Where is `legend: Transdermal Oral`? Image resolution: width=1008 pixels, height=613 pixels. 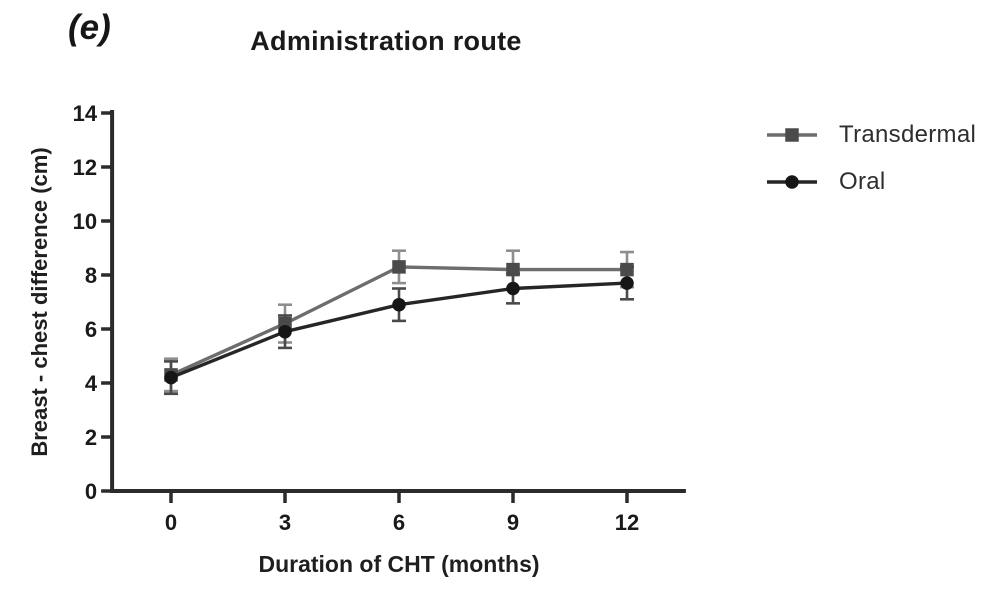
legend: Transdermal Oral is located at coordinates (871, 165).